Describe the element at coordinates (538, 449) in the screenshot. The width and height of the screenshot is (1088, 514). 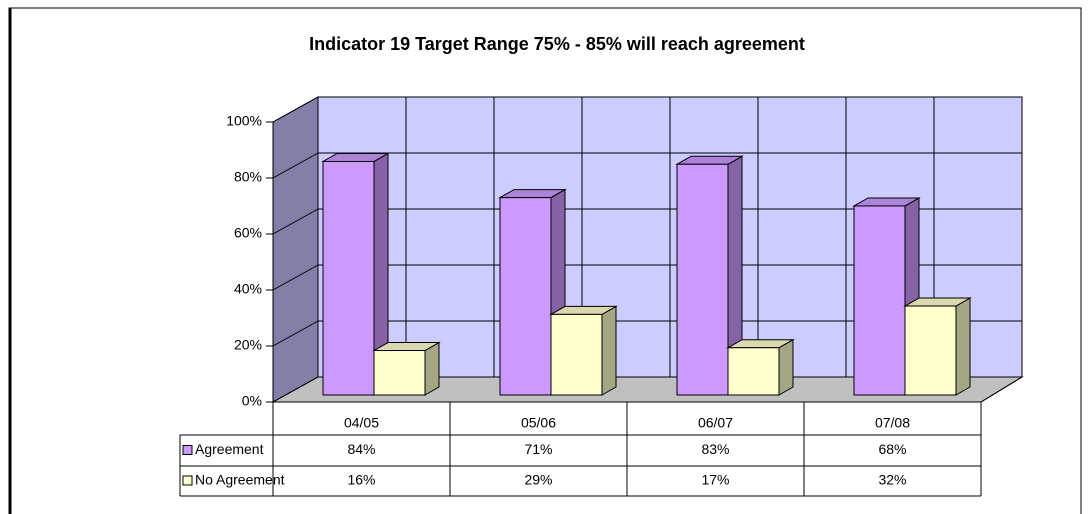
I see `data-label: 71%` at that location.